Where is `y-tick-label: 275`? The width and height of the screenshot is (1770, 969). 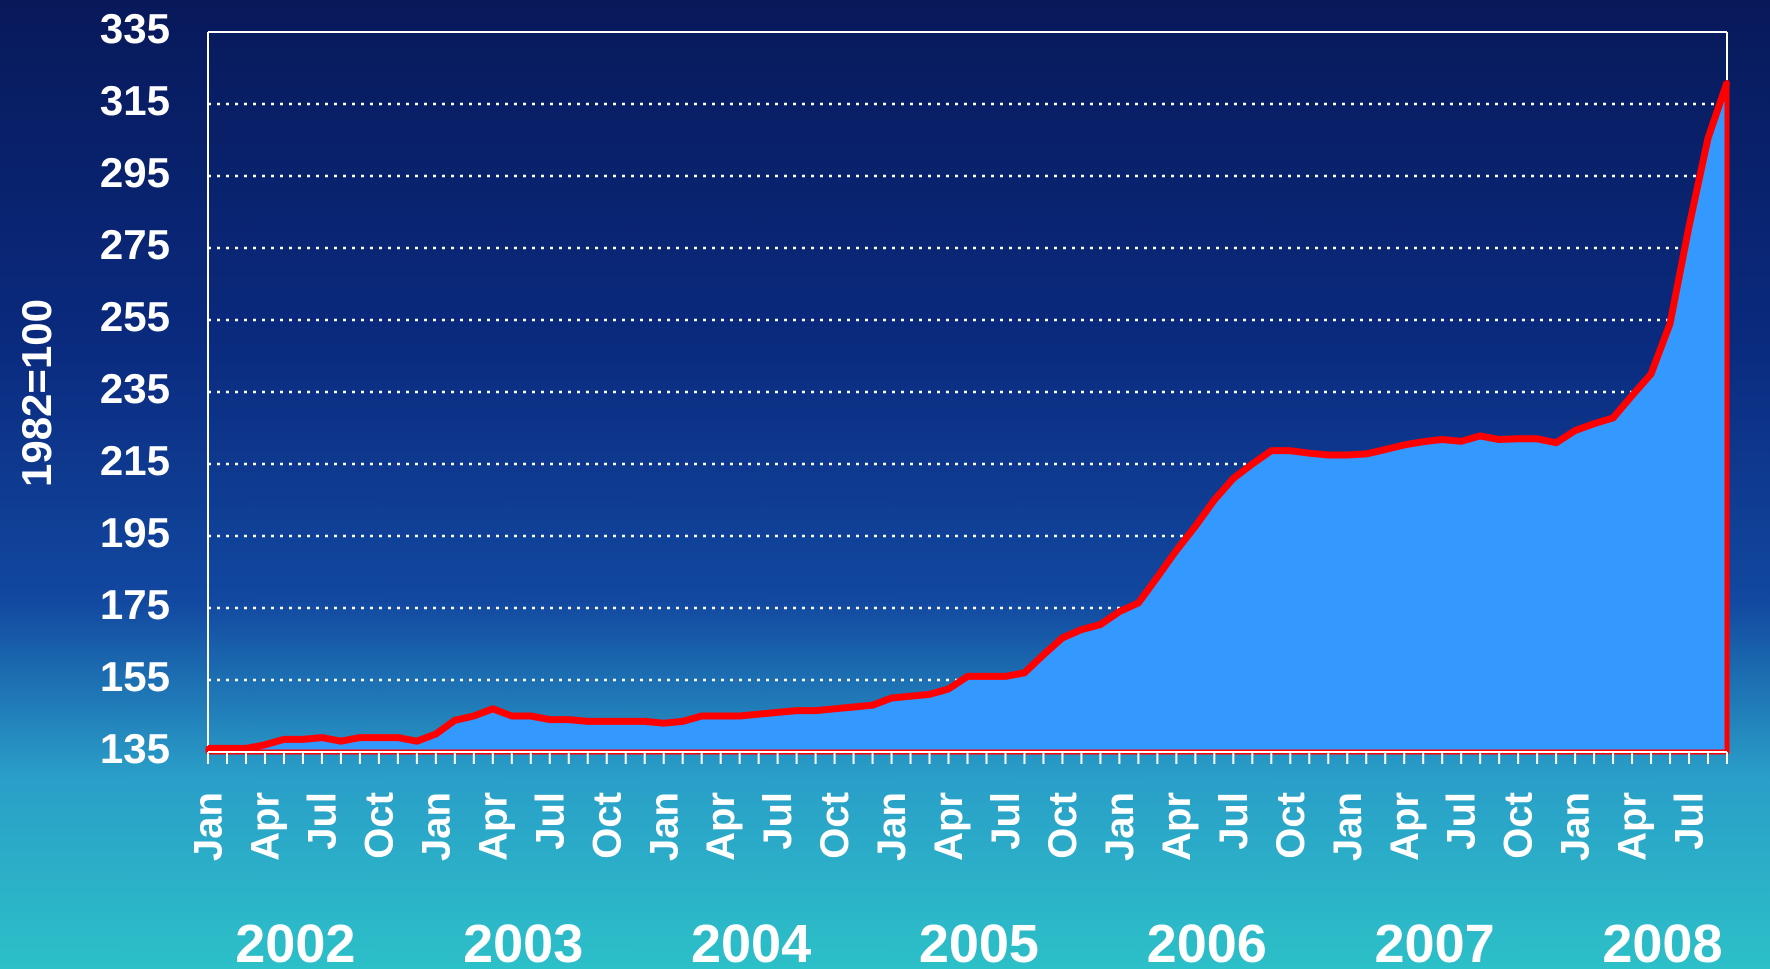 y-tick-label: 275 is located at coordinates (135, 244).